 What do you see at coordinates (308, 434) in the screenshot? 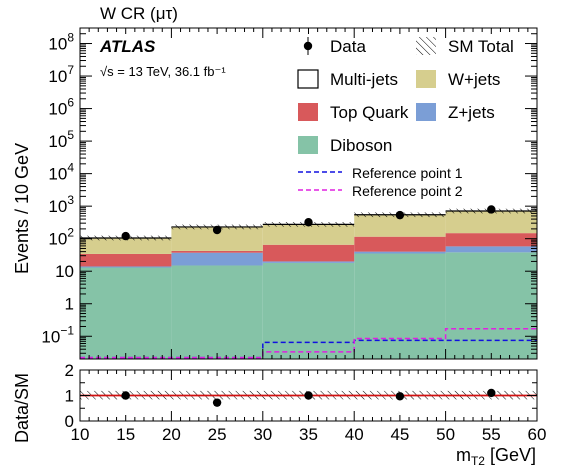
I see `x-tick-label: 35` at bounding box center [308, 434].